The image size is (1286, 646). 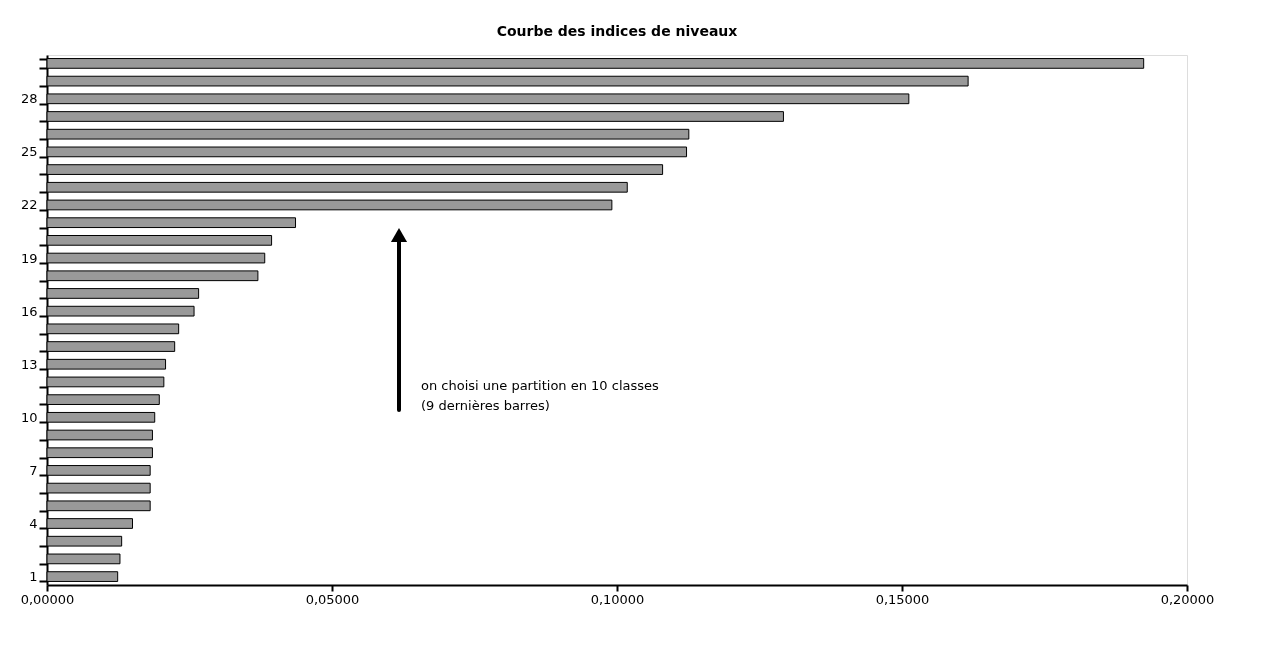 I want to click on y-tick-label: 22, so click(x=29, y=205).